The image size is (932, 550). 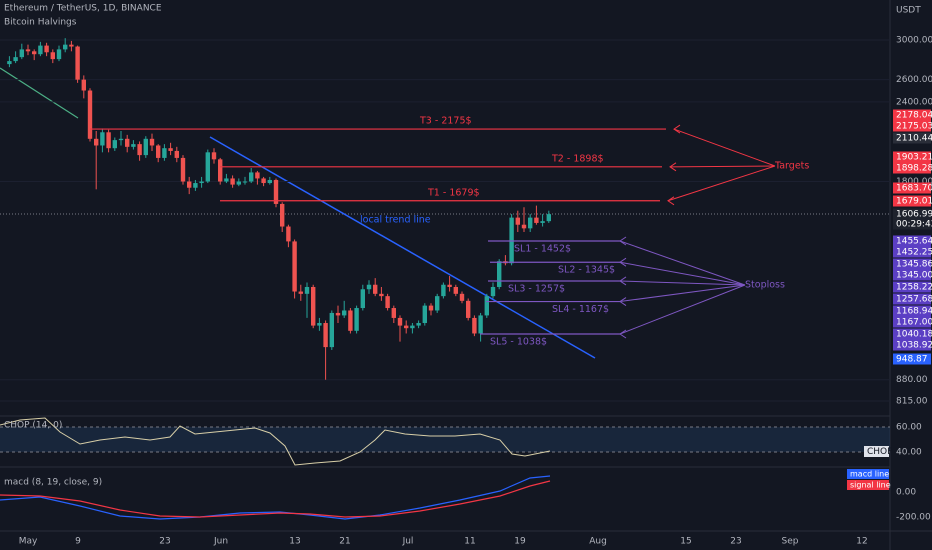 I want to click on target-label: T1 - 1679$, so click(x=453, y=192).